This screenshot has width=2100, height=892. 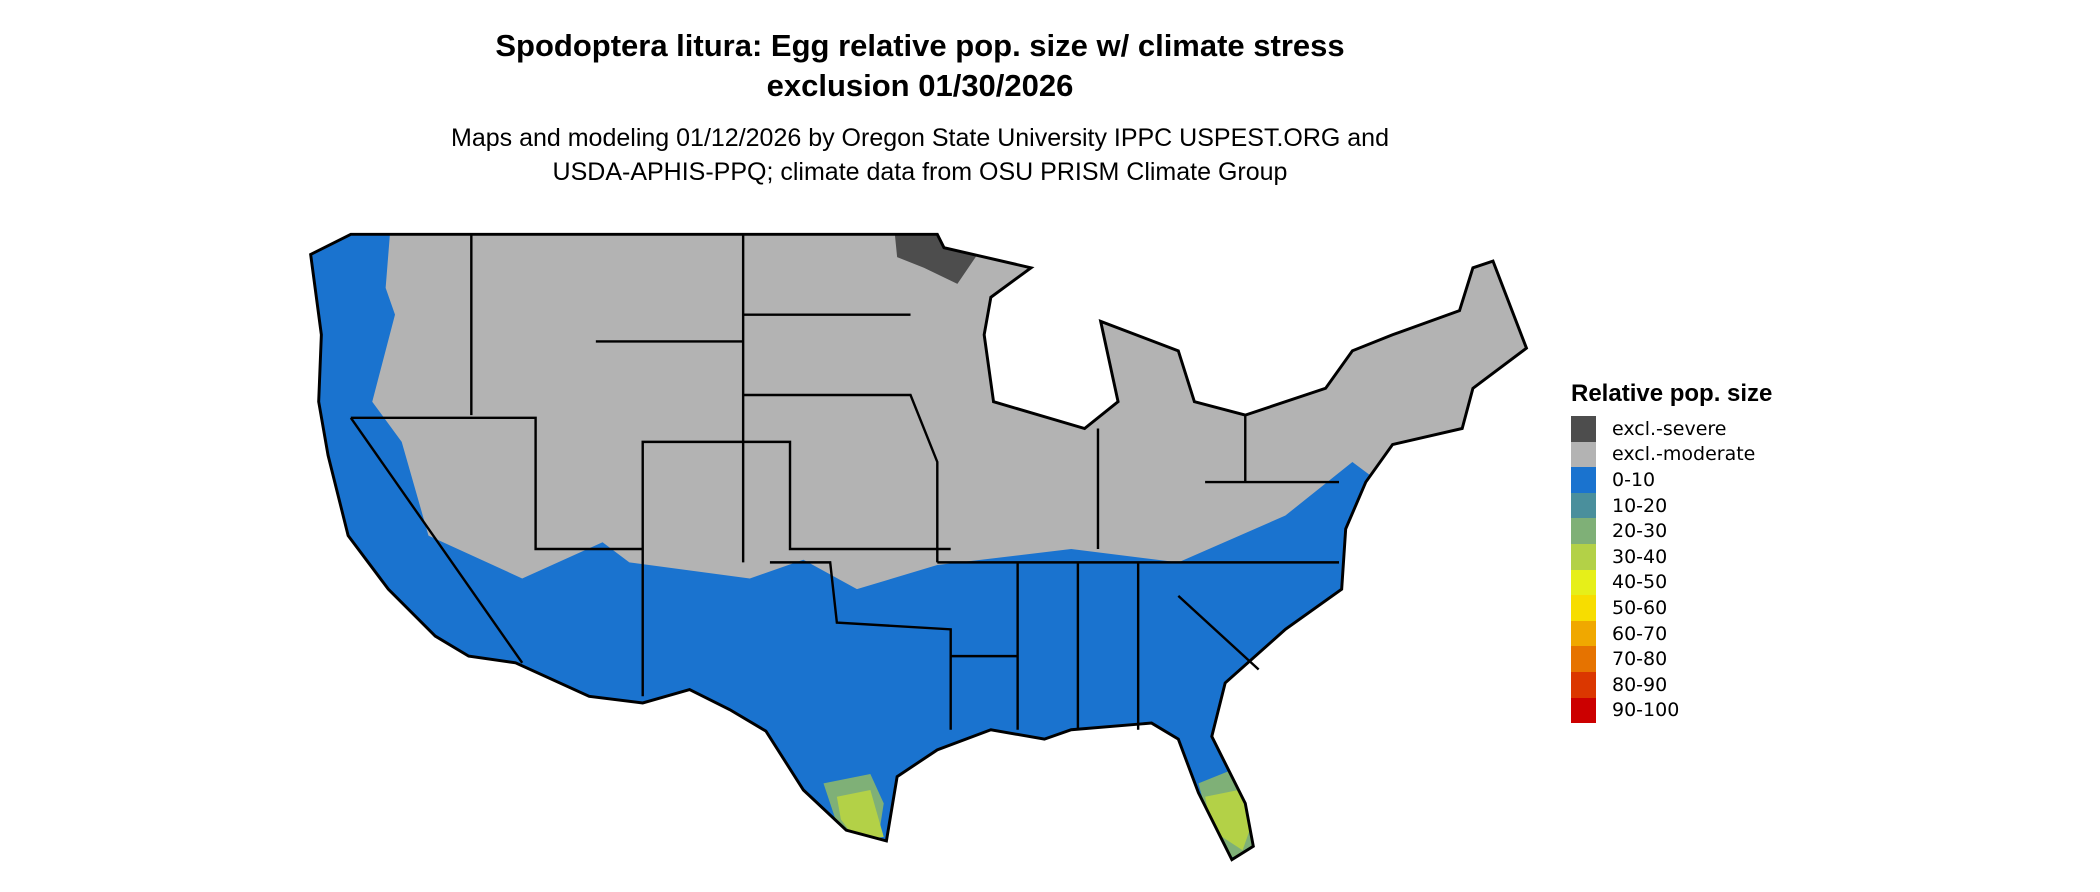 What do you see at coordinates (1671, 608) in the screenshot?
I see `legend-item: 50-60` at bounding box center [1671, 608].